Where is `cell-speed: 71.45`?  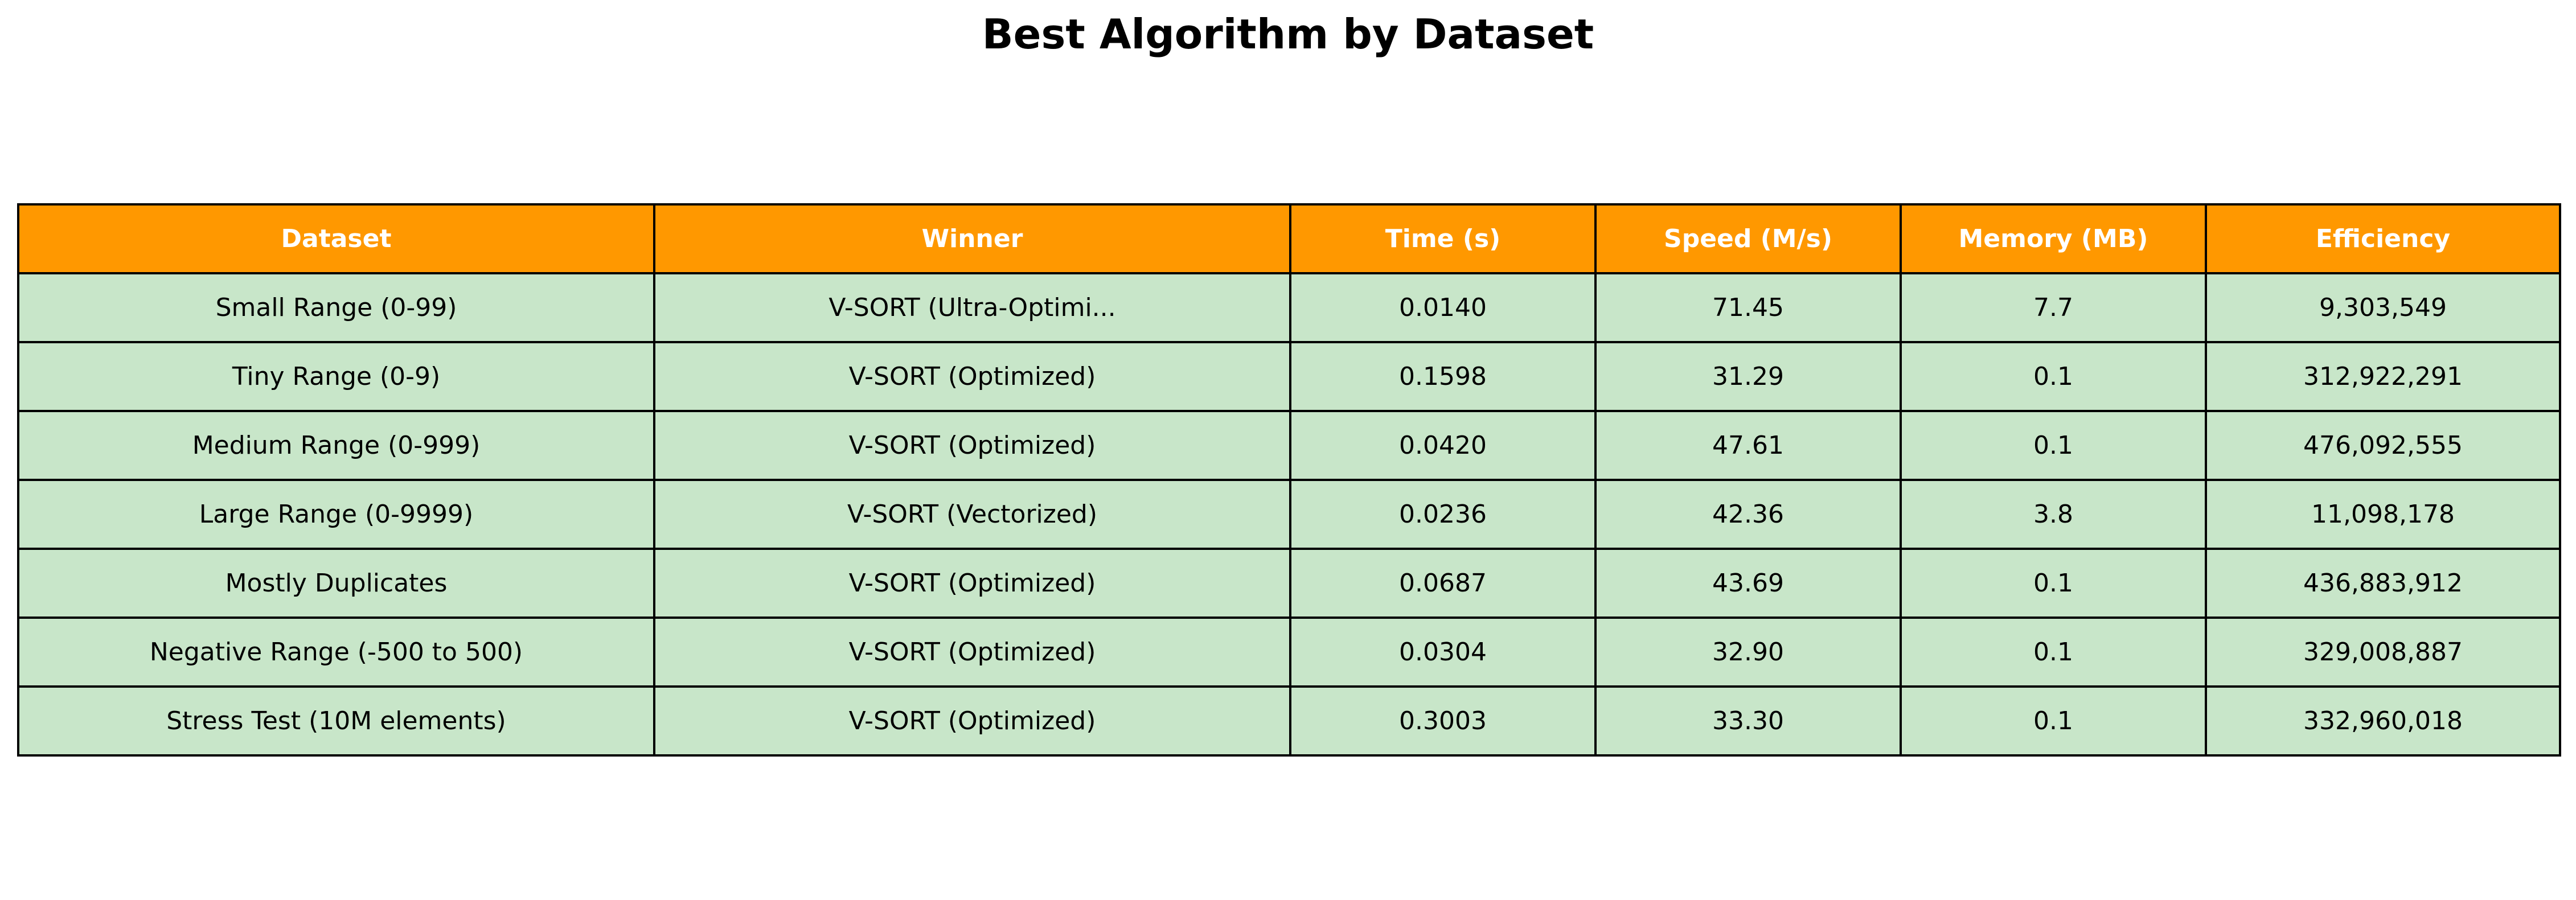
cell-speed: 71.45 is located at coordinates (1748, 307).